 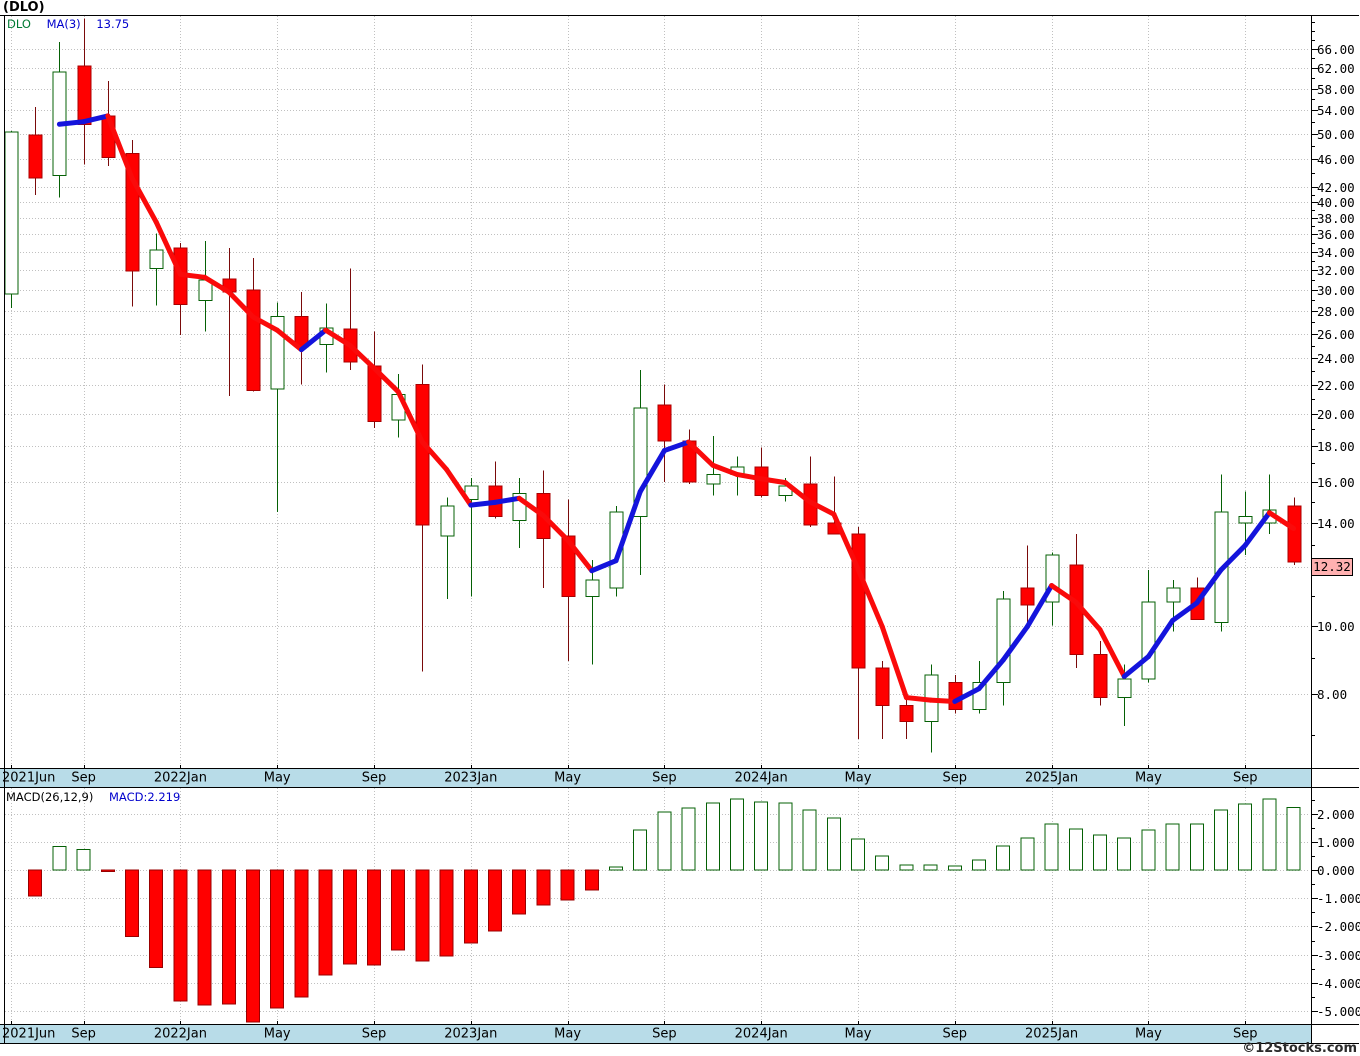 I want to click on macd-tick-label: 1.000, so click(x=1336, y=842).